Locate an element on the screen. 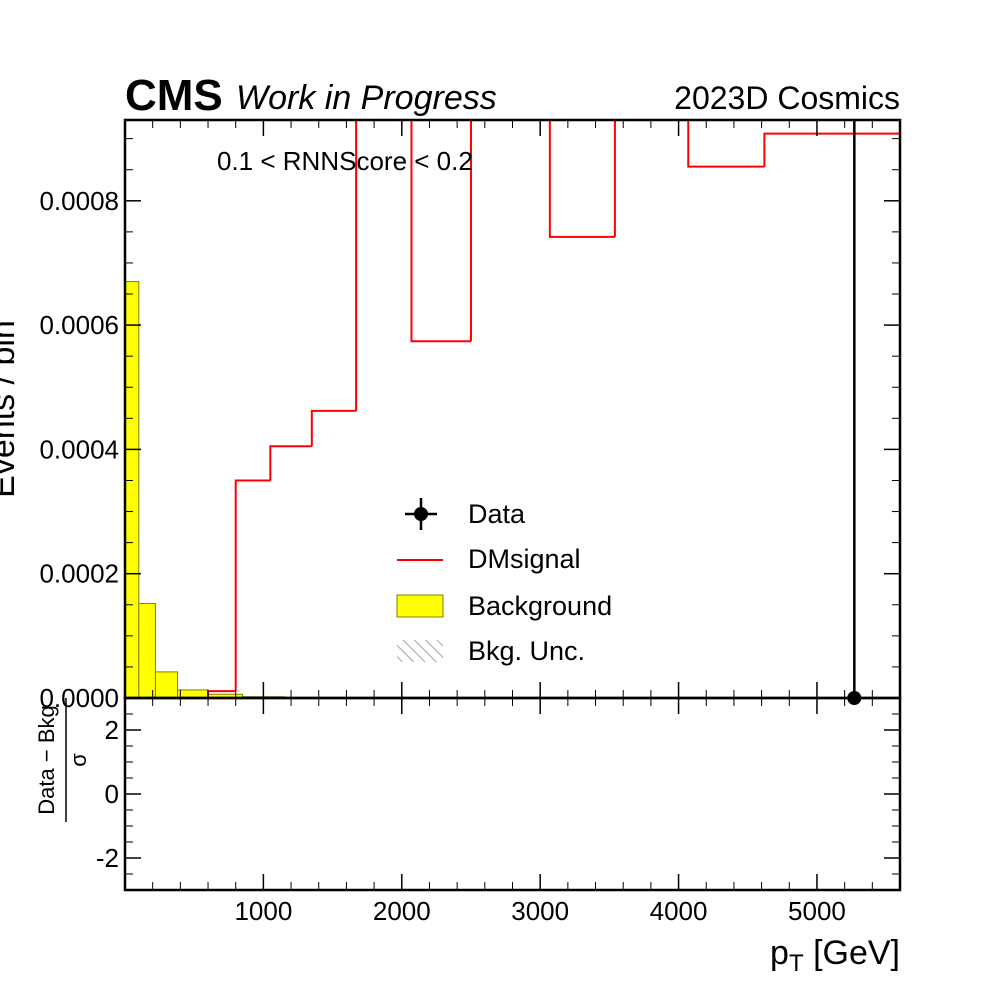 The height and width of the screenshot is (1000, 1000). ratio-xtick-label: 3000 is located at coordinates (540, 911).